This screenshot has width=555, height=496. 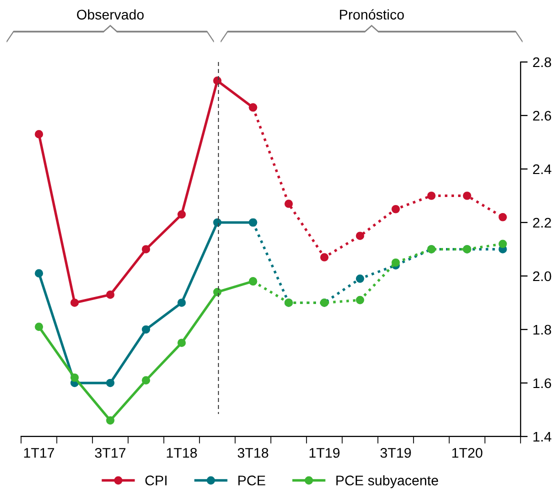 I want to click on y-tick-label: 2.8, so click(x=542, y=62).